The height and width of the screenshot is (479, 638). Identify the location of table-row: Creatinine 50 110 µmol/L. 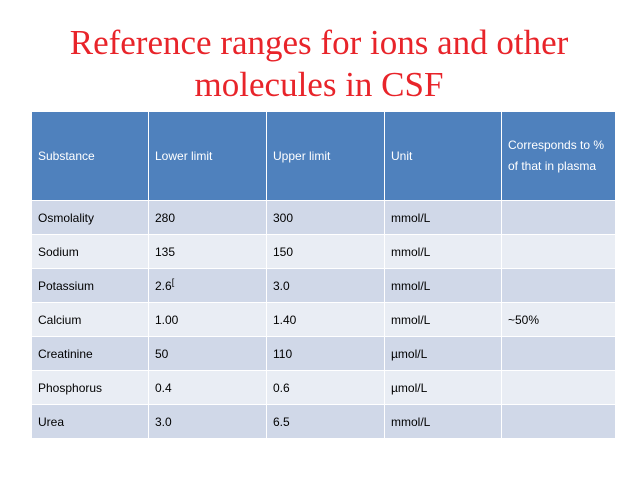
(323, 353).